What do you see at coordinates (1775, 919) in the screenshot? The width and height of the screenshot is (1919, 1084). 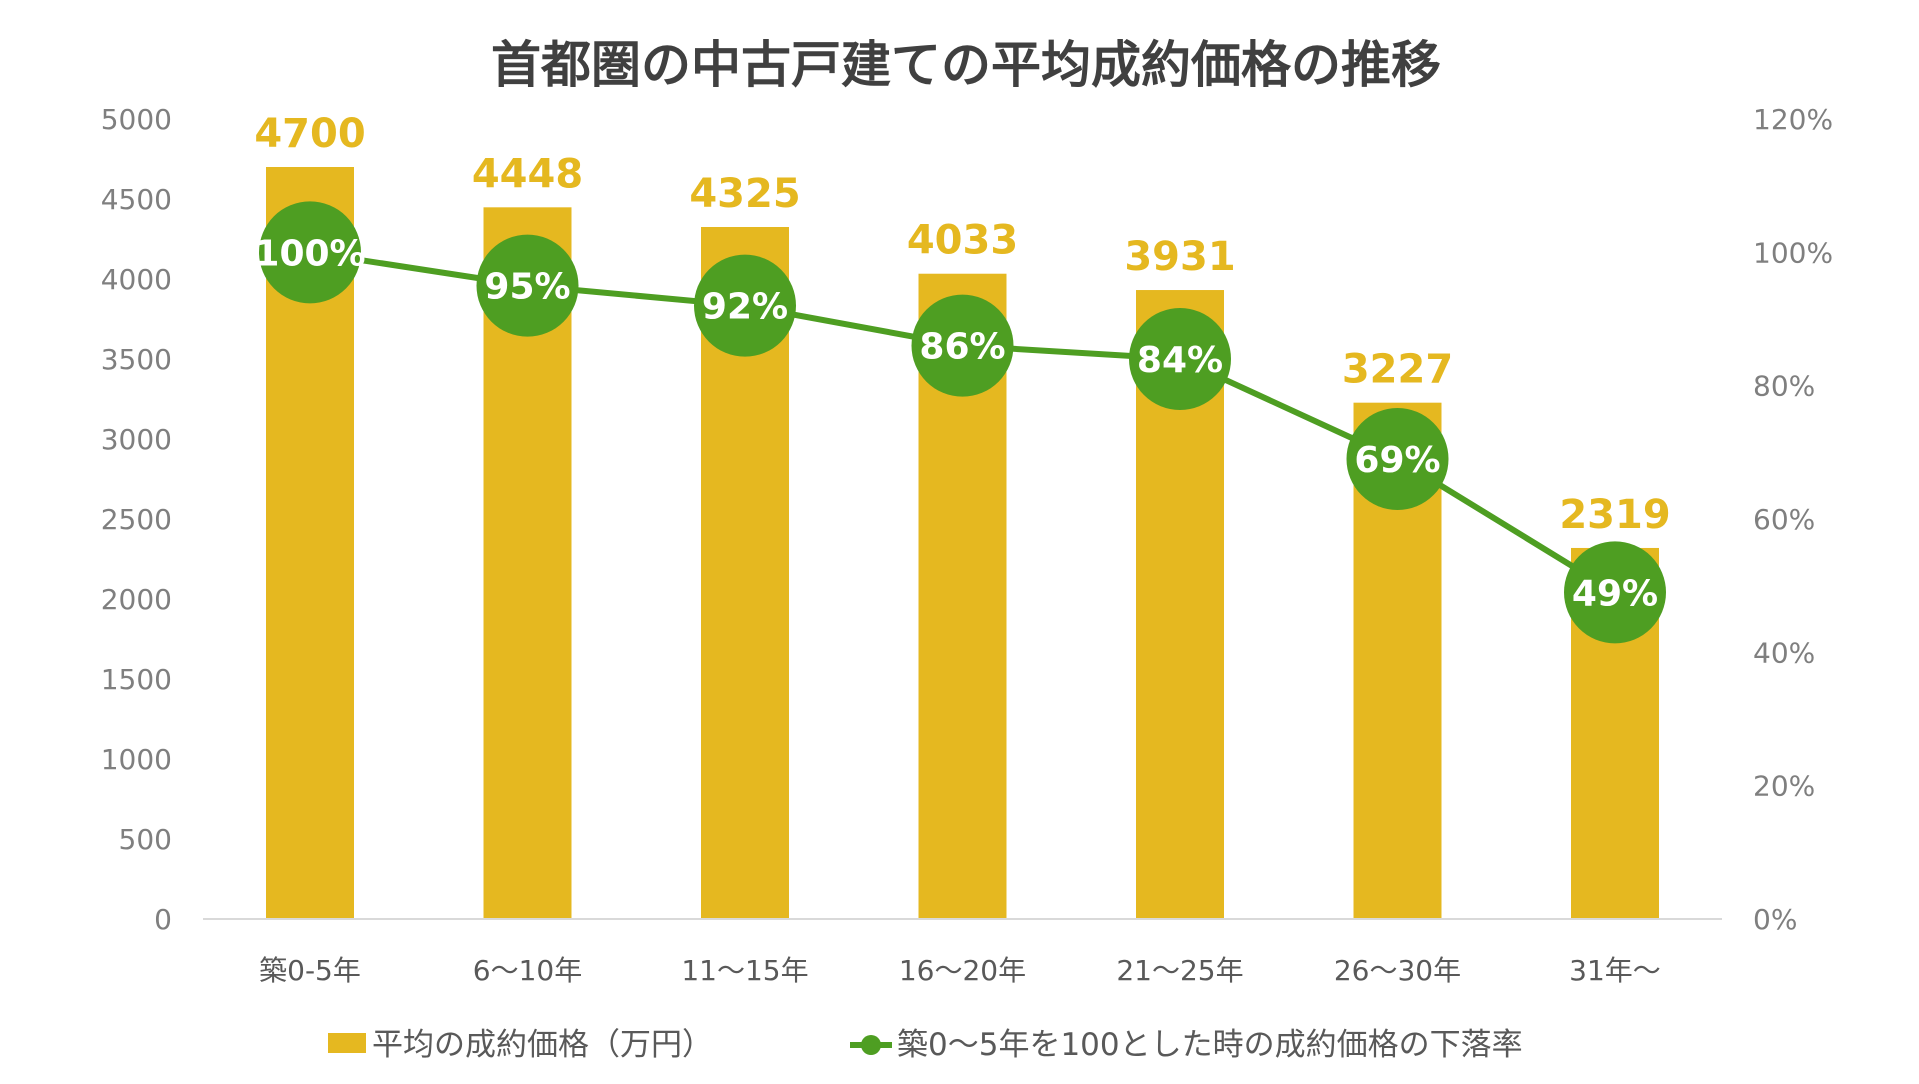 I see `y-right-tick-label: 0%` at bounding box center [1775, 919].